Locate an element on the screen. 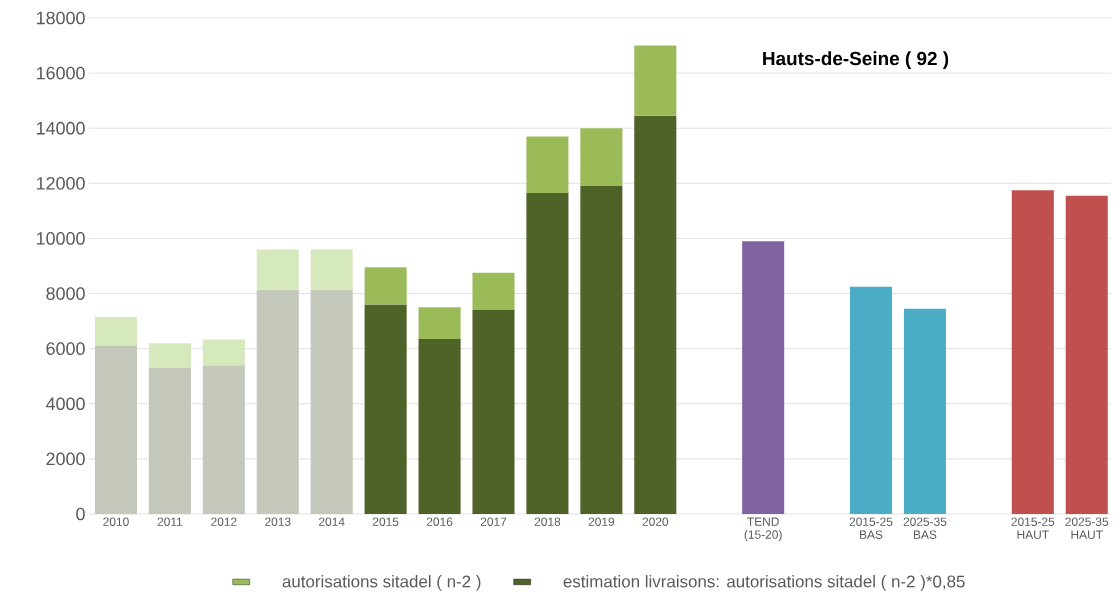 This screenshot has height=604, width=1114. y-tick-label: 0 is located at coordinates (80, 514).